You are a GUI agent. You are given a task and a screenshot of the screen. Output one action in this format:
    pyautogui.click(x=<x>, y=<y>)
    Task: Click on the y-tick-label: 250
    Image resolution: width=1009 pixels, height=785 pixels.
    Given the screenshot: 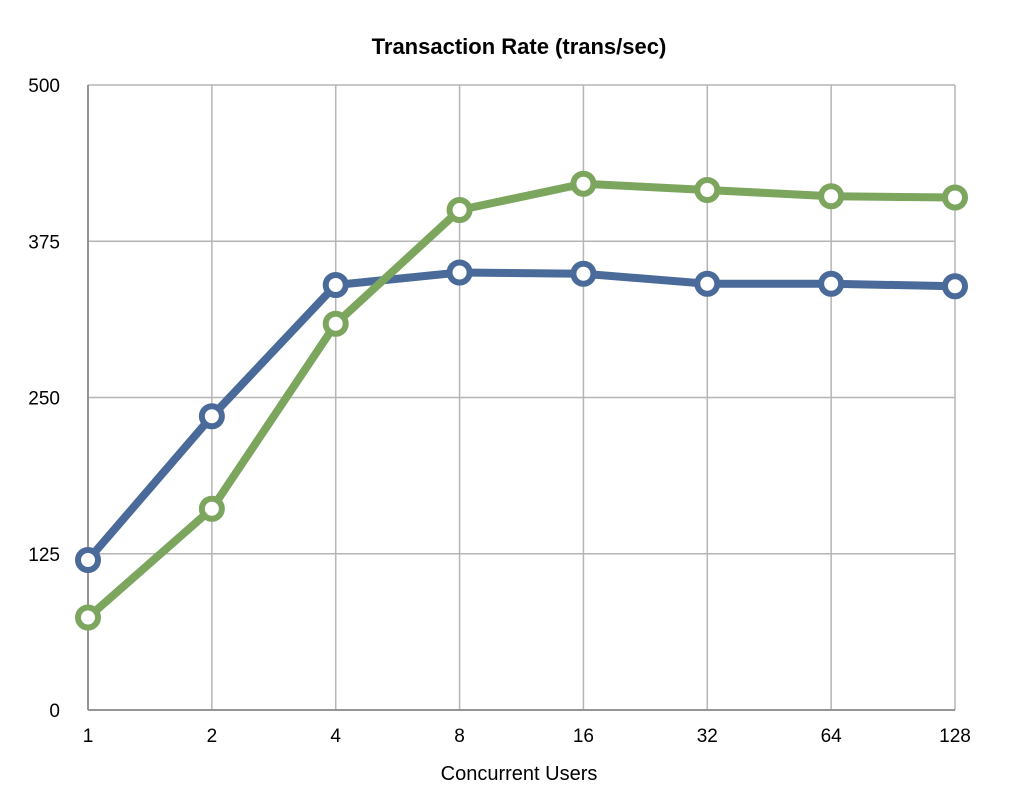 What is the action you would take?
    pyautogui.click(x=44, y=399)
    